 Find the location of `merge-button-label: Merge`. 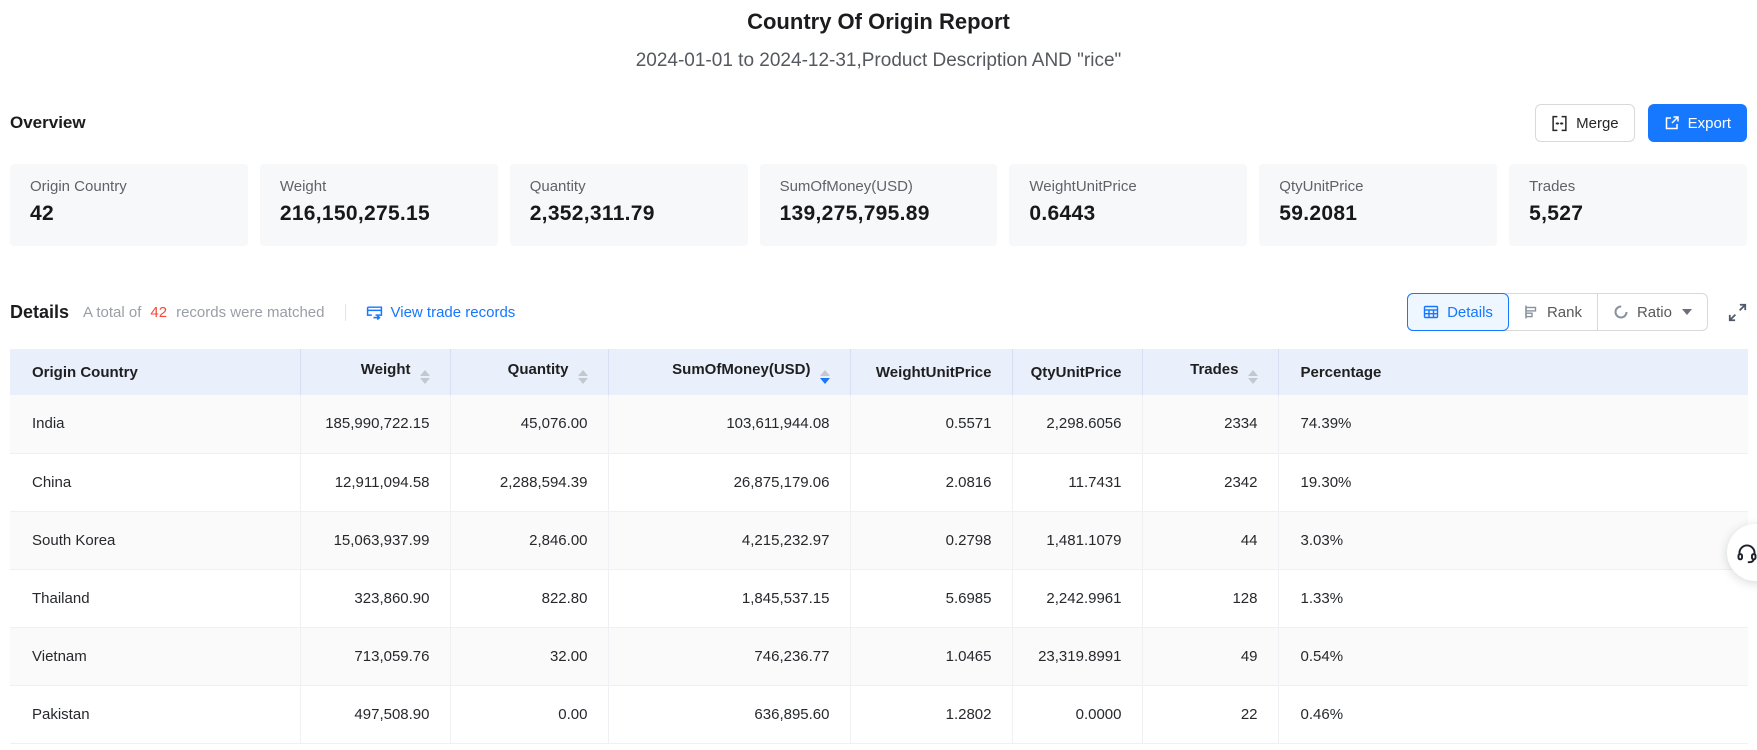

merge-button-label: Merge is located at coordinates (1597, 123).